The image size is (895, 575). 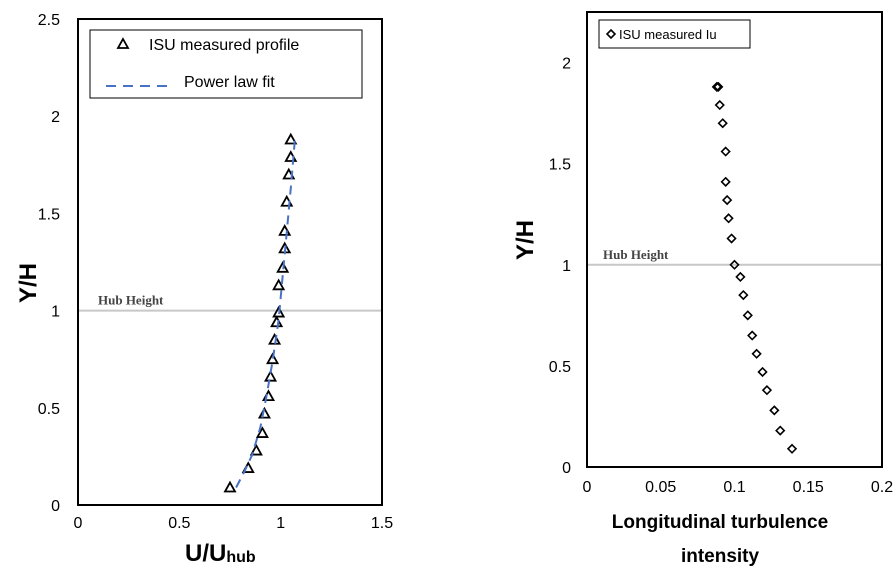 I want to click on x-axis-label-line1: Longitudinal turbulence, so click(x=720, y=522).